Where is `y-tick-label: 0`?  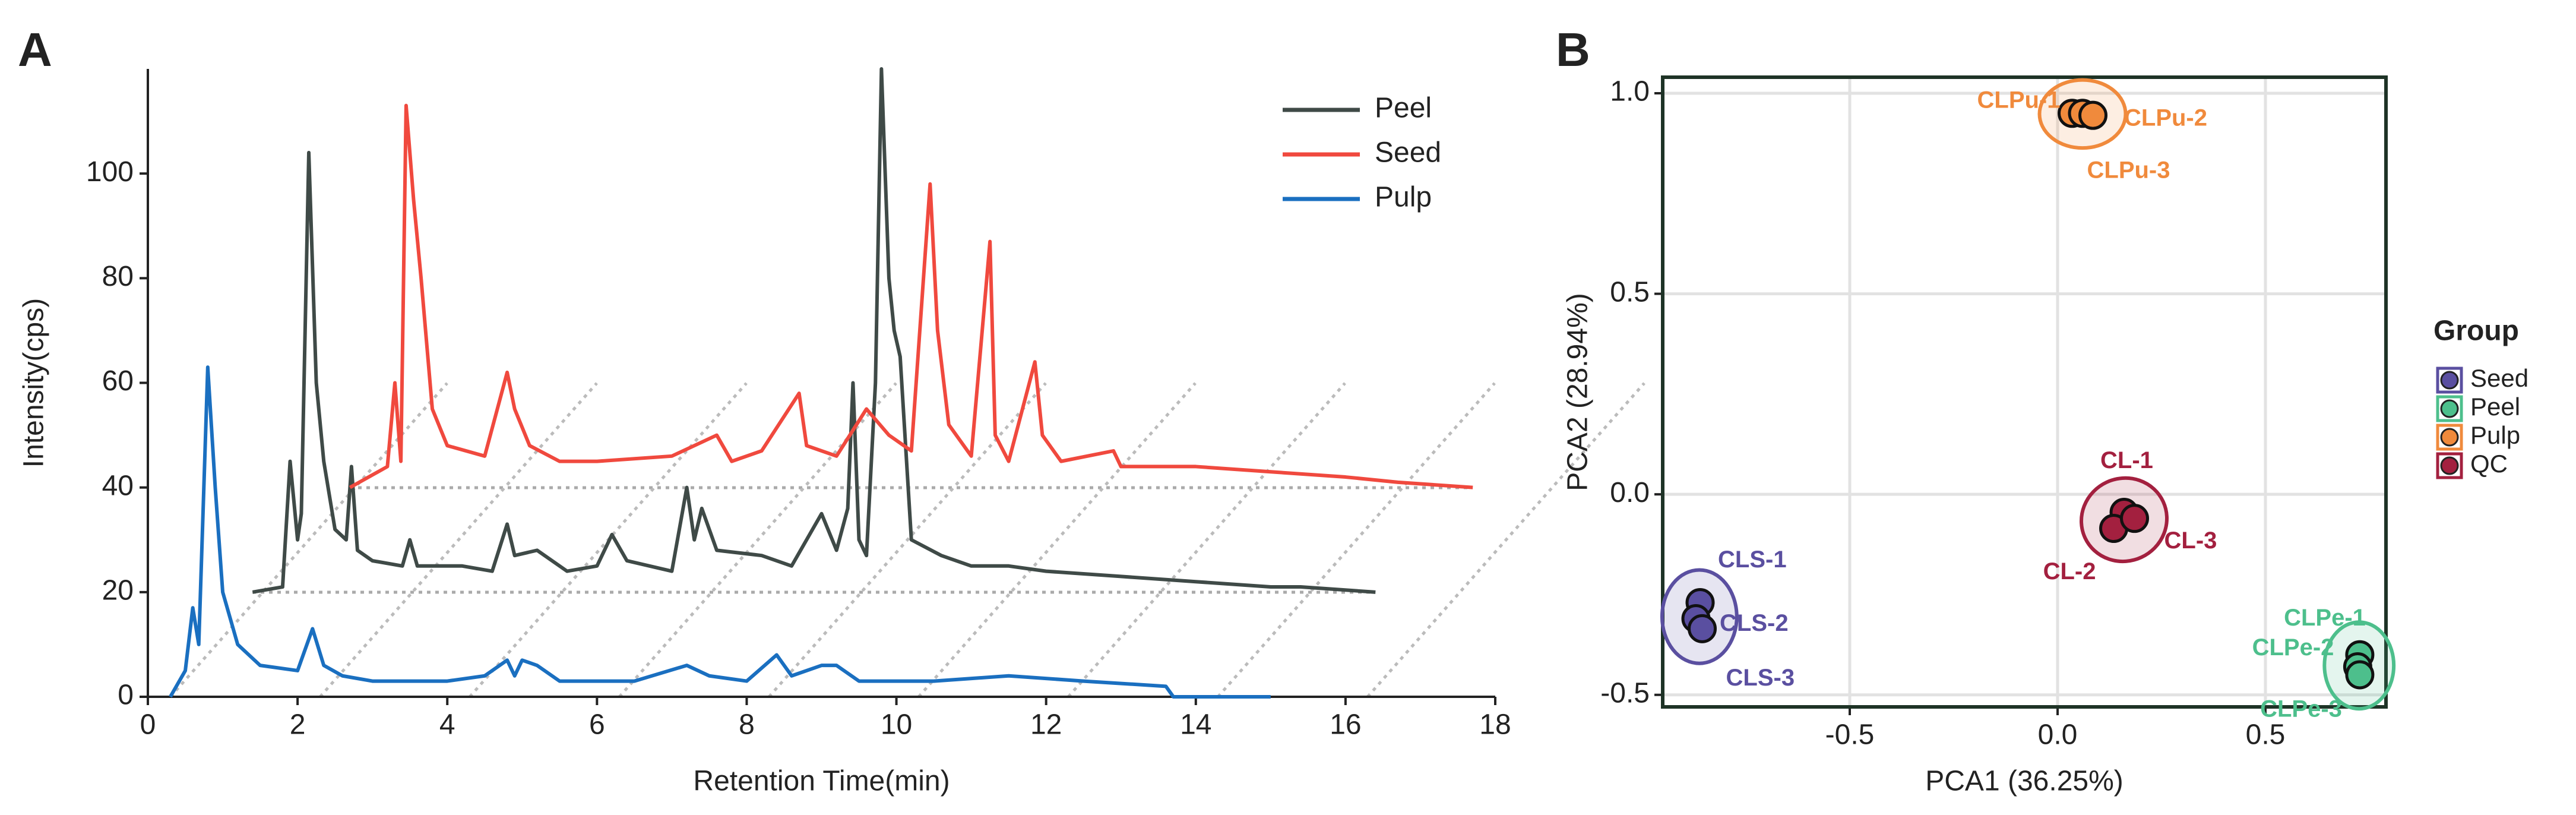
y-tick-label: 0 is located at coordinates (126, 695).